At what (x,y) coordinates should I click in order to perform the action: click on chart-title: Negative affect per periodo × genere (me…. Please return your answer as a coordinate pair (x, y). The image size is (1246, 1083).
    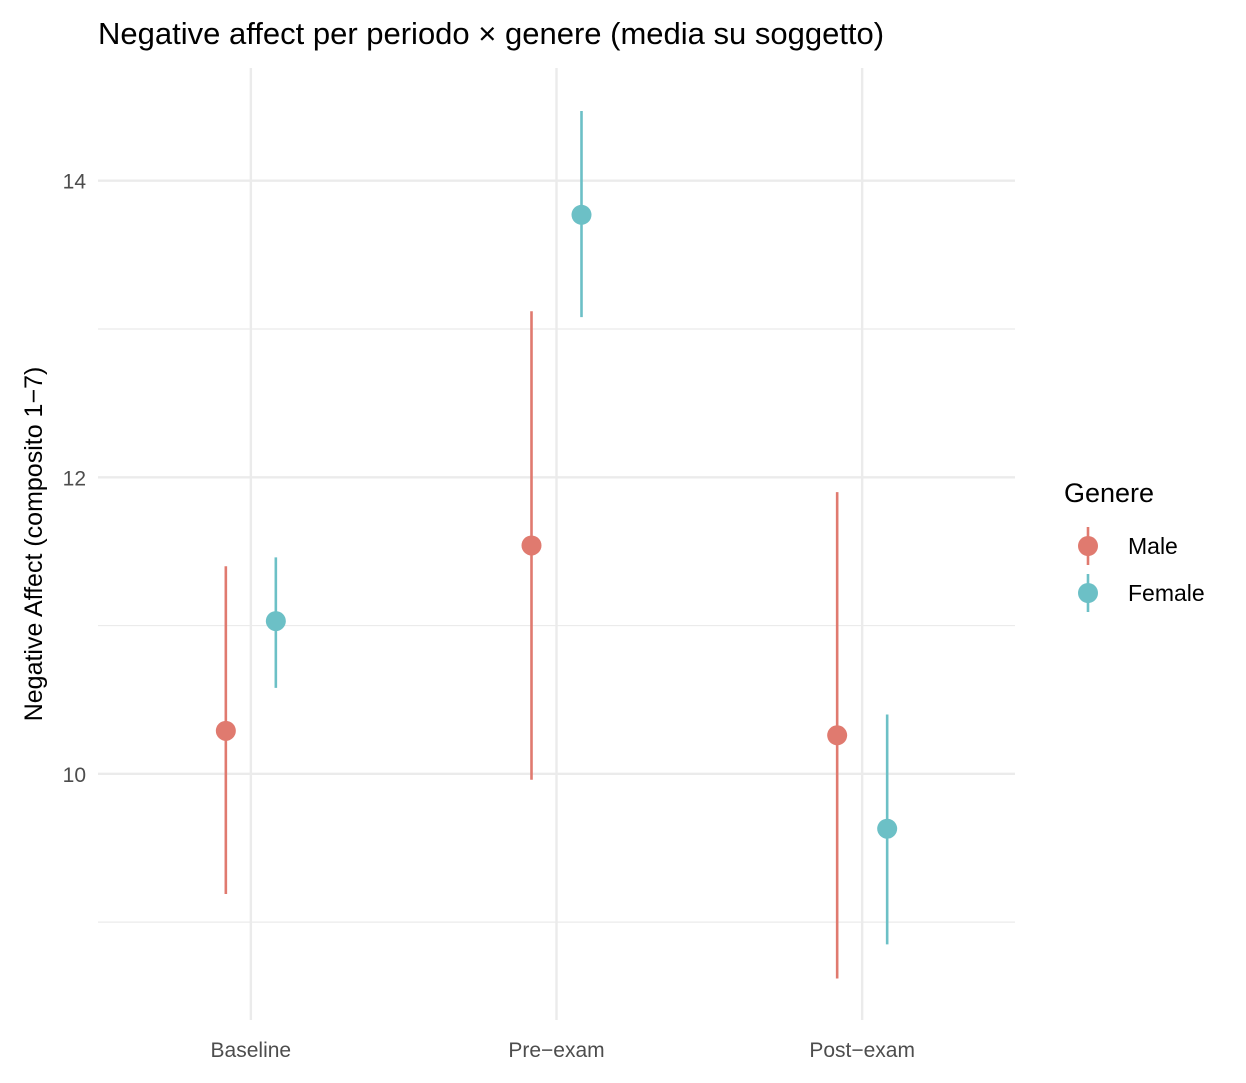
    Looking at the image, I should click on (491, 33).